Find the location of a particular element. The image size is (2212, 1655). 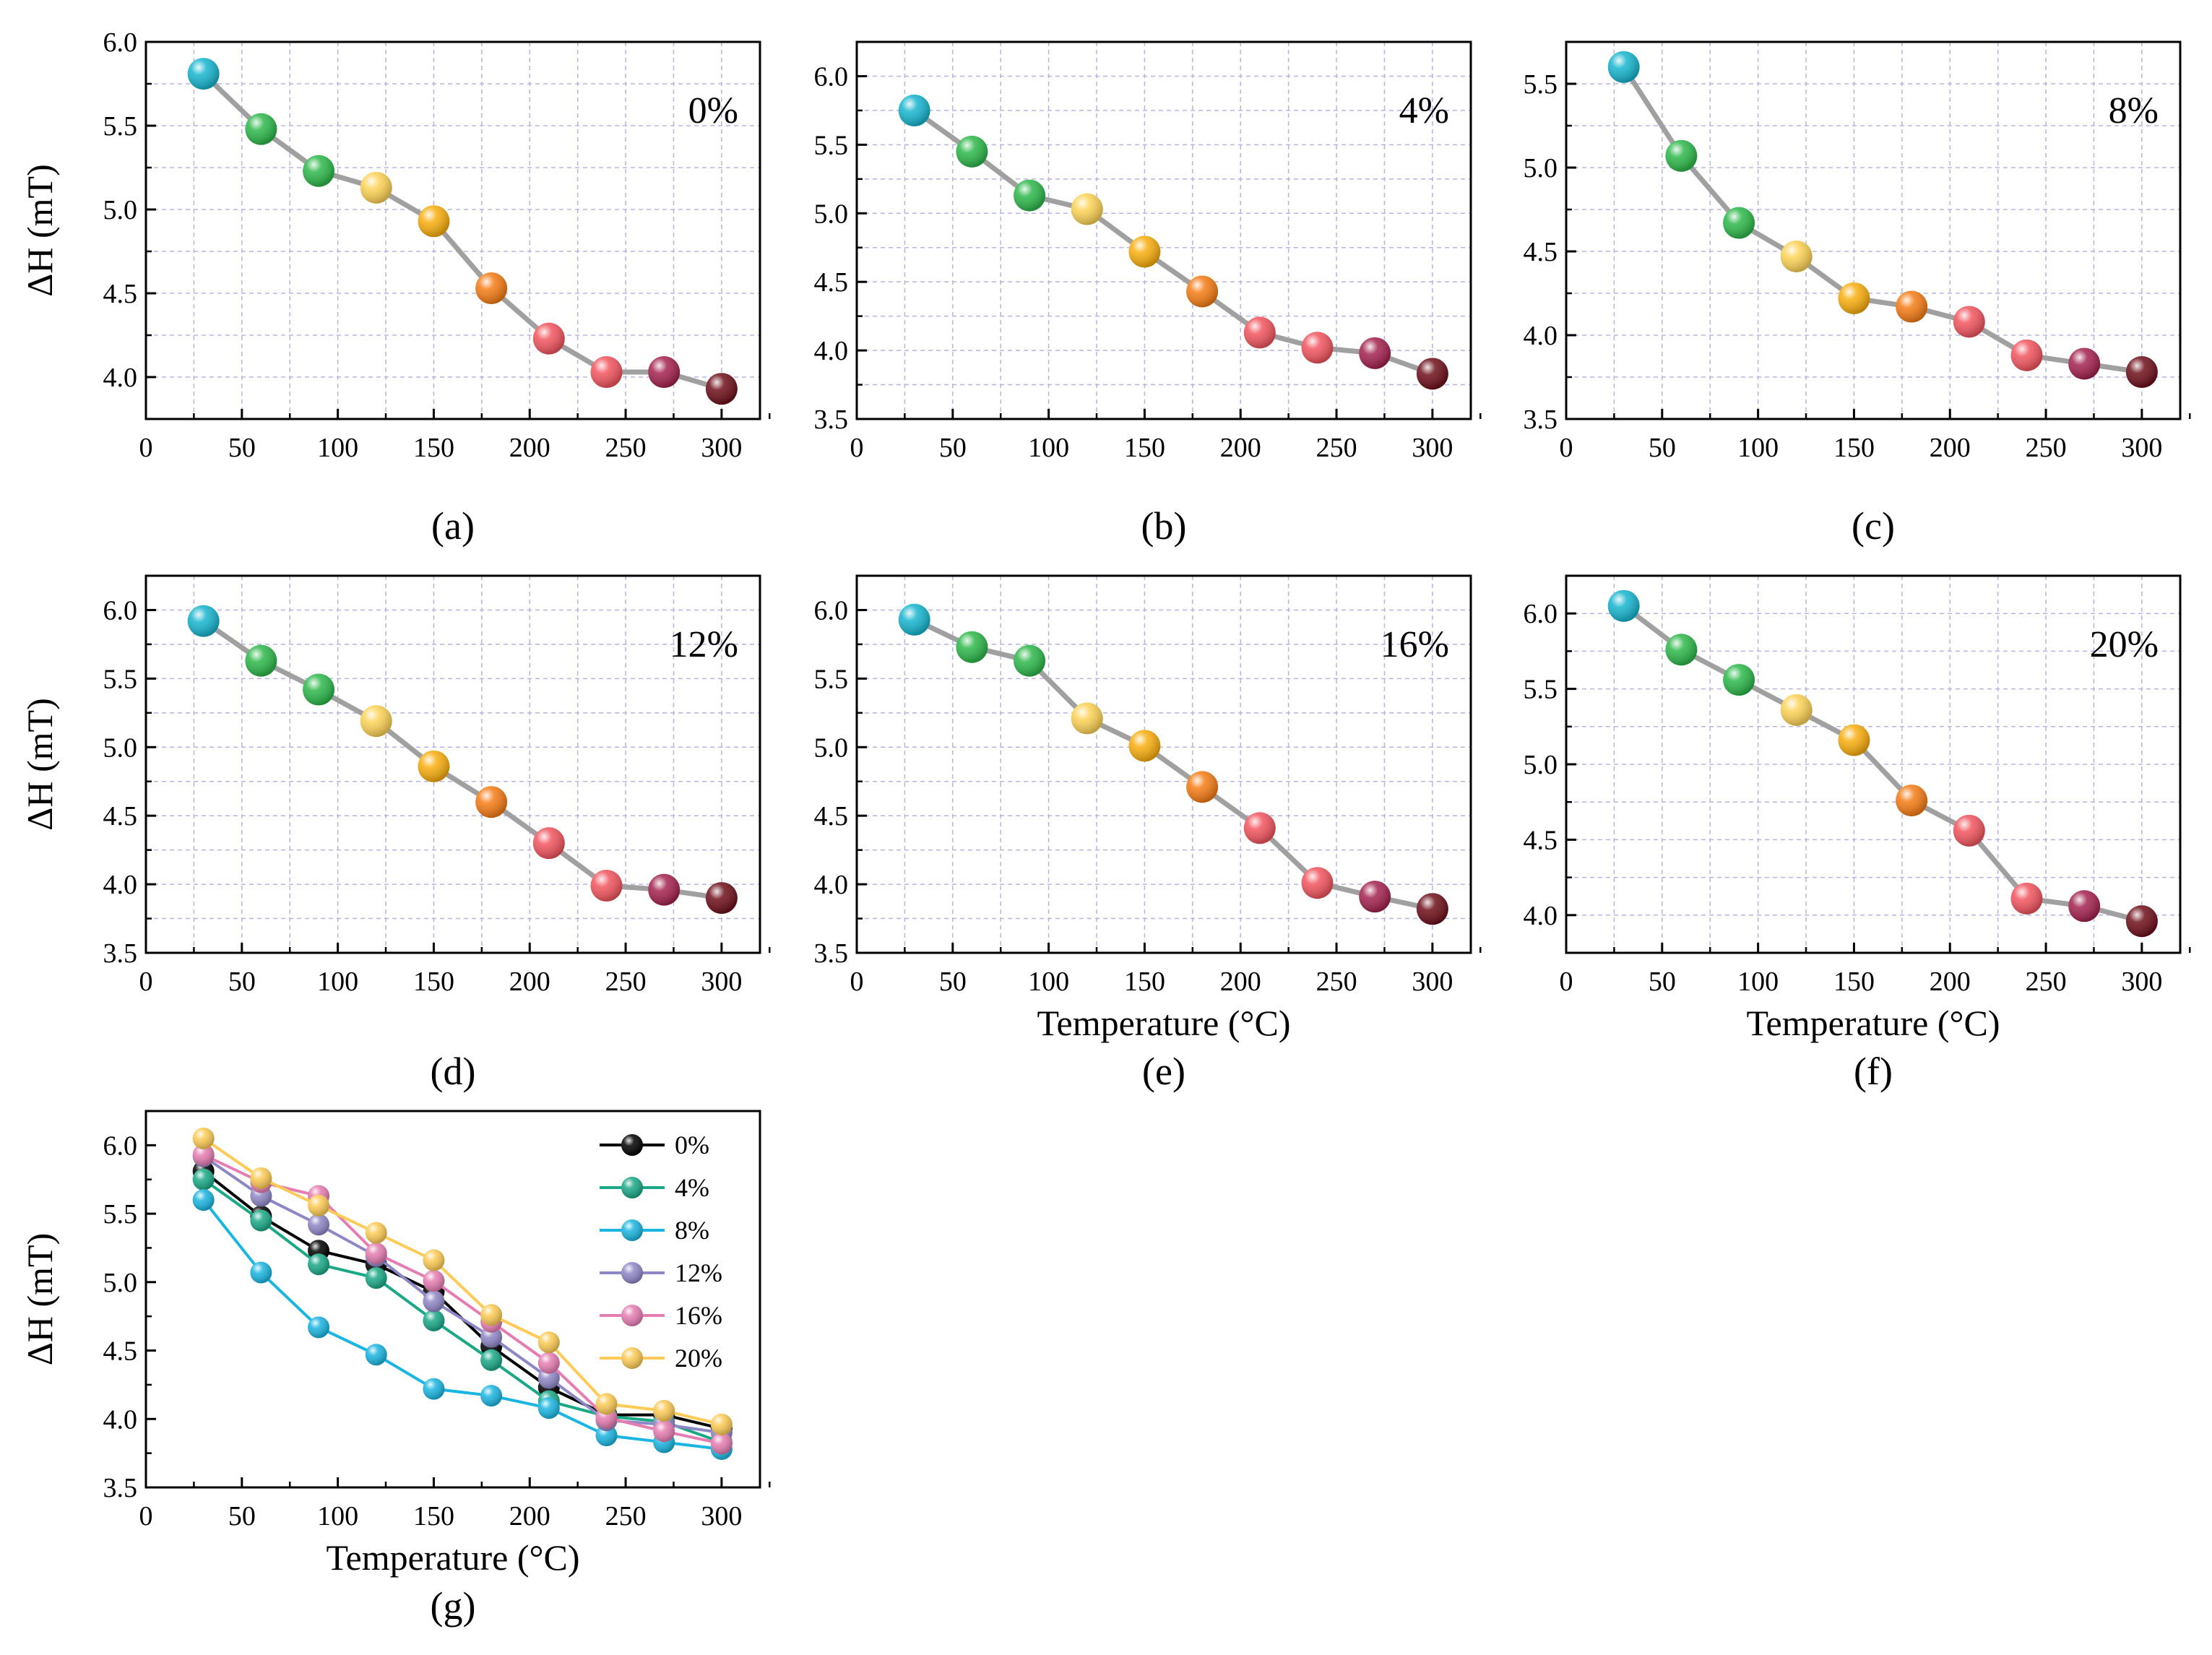

y-axis-title: ΔH (mT) is located at coordinates (40, 1300).